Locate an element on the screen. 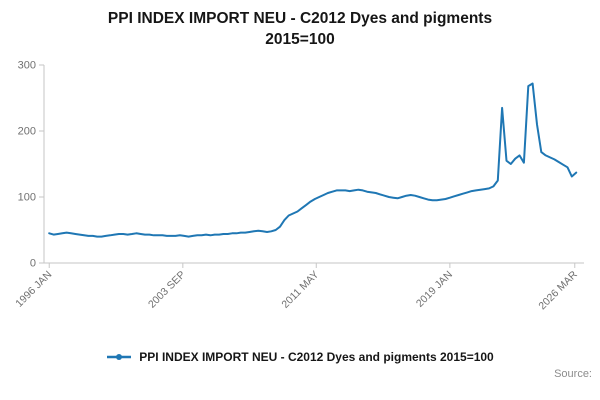  chart-title-line2: 2015=100 is located at coordinates (300, 39).